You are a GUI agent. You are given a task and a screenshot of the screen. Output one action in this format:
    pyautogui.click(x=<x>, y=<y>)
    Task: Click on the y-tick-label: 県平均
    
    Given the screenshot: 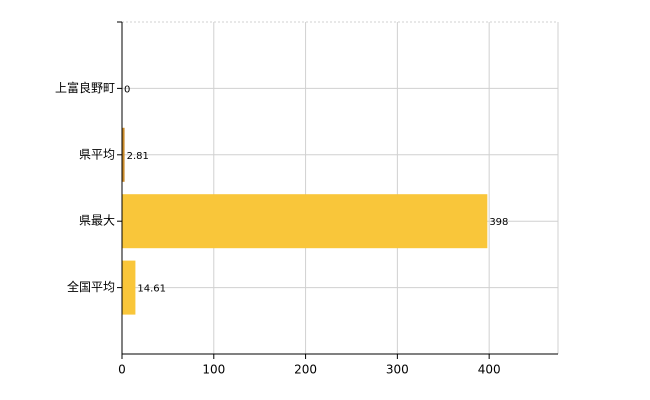 What is the action you would take?
    pyautogui.click(x=97, y=154)
    